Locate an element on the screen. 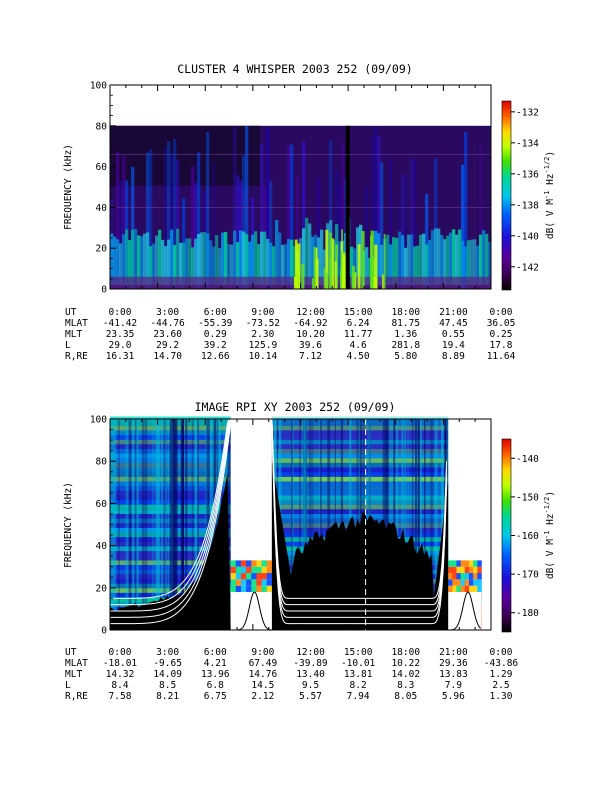  y-tick-label: 0 is located at coordinates (104, 631).